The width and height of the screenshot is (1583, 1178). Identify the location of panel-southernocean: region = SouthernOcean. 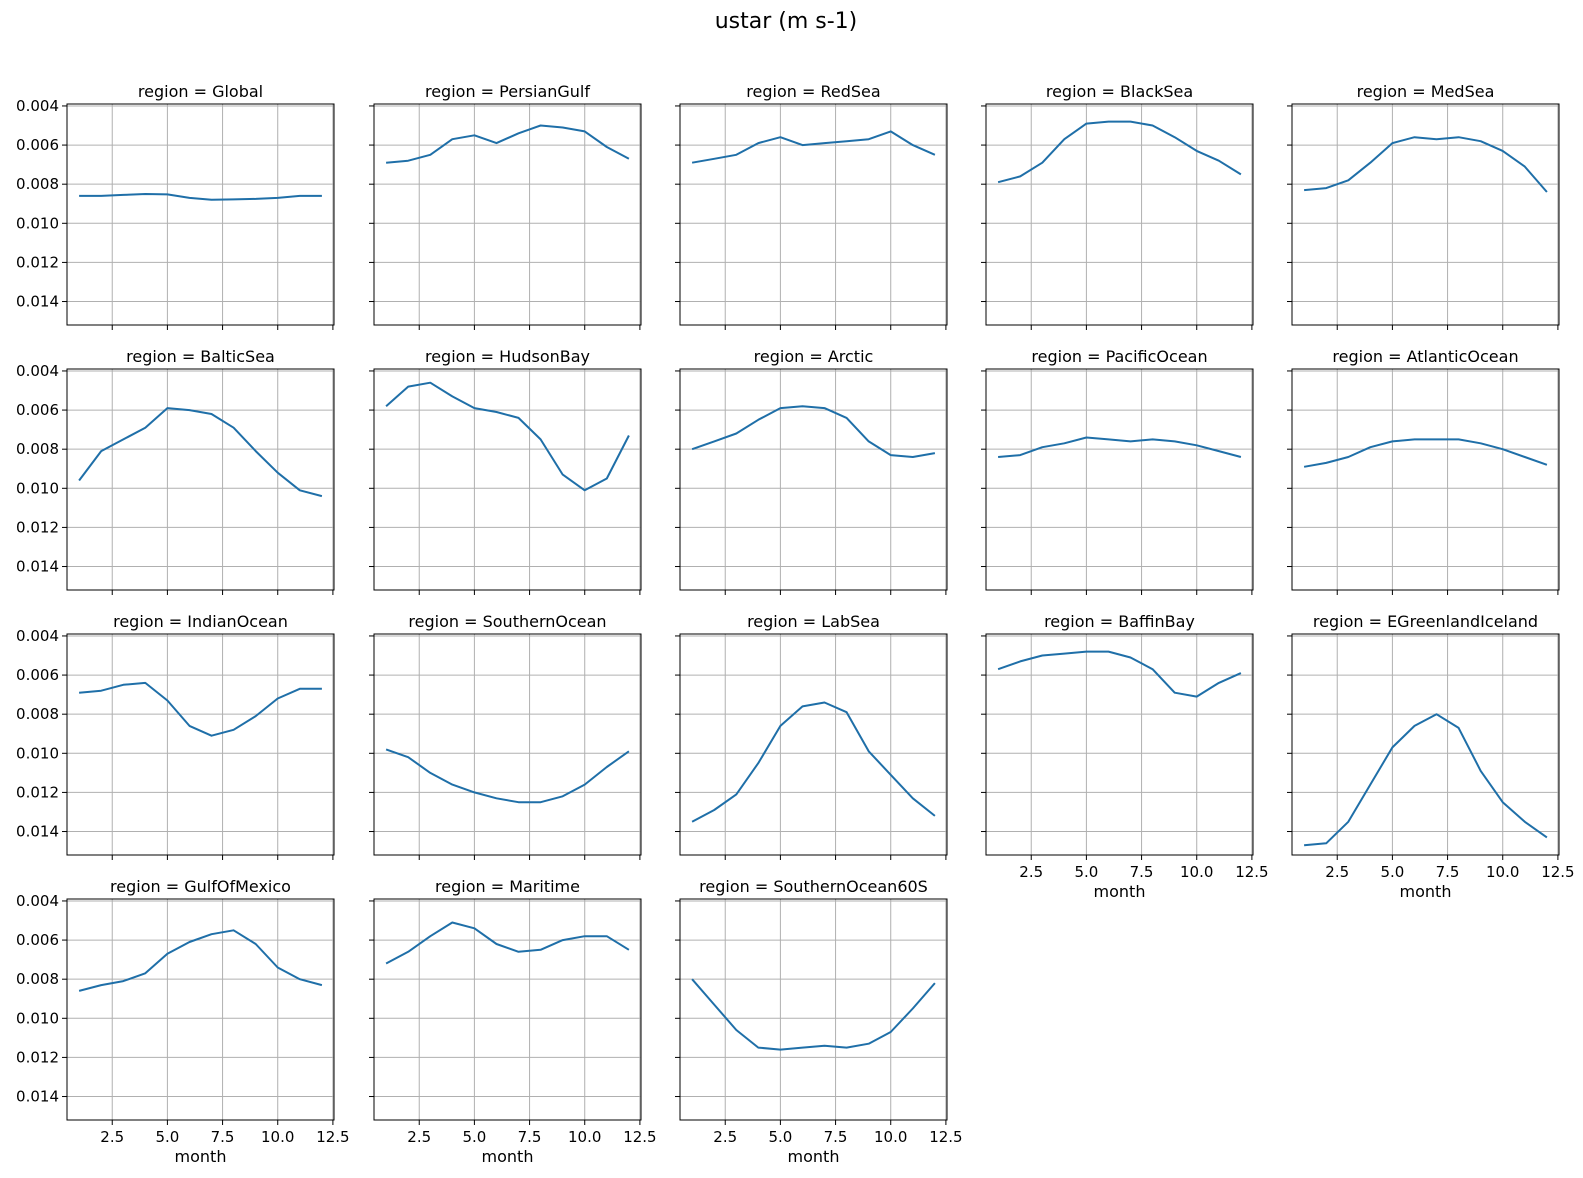
(505, 736).